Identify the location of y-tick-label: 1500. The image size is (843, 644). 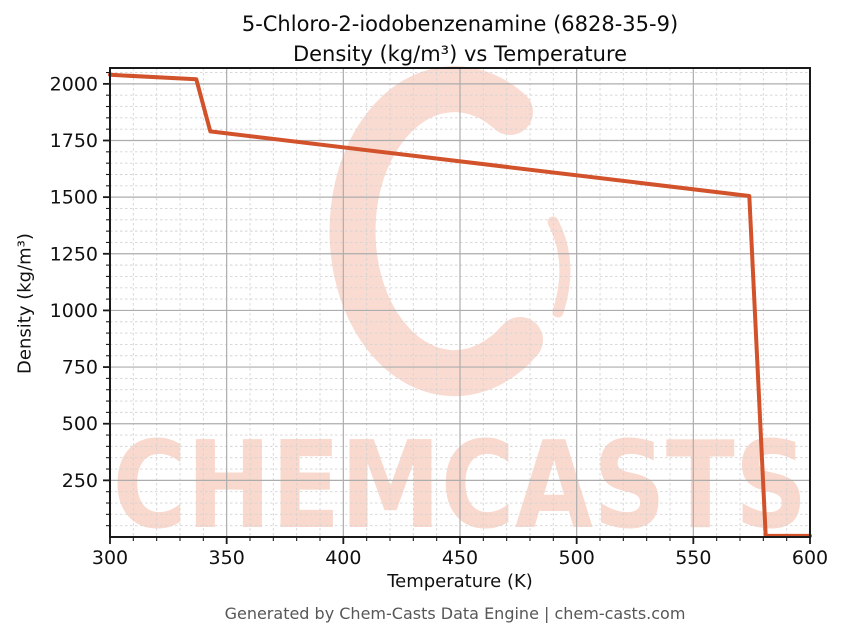
(74, 198).